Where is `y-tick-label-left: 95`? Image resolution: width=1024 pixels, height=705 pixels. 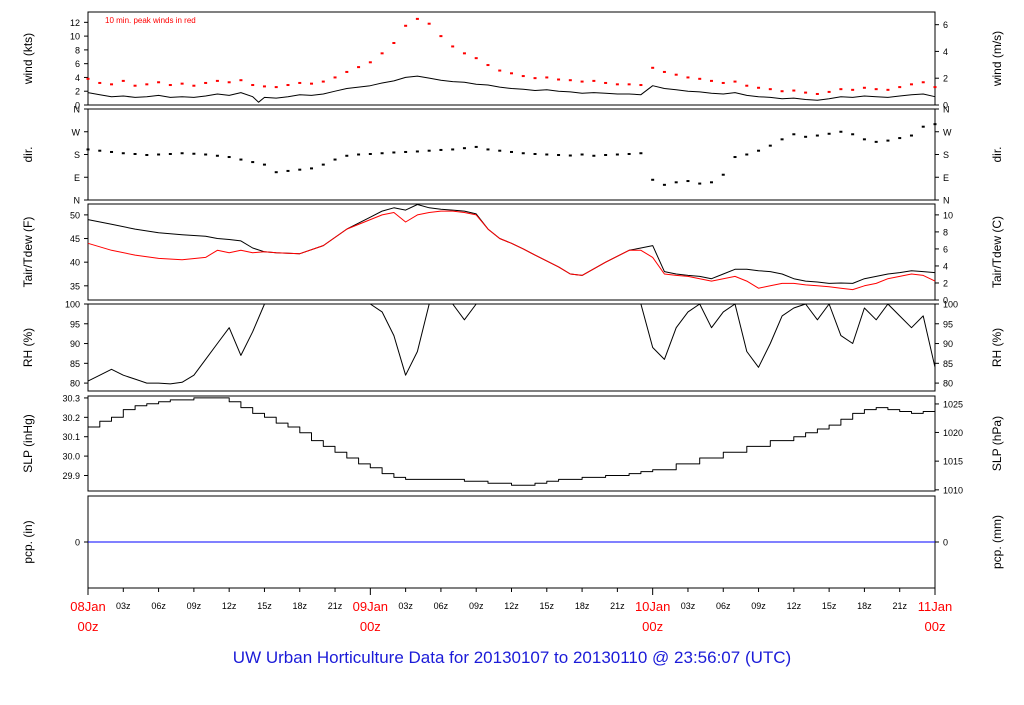
y-tick-label-left: 95 is located at coordinates (75, 324).